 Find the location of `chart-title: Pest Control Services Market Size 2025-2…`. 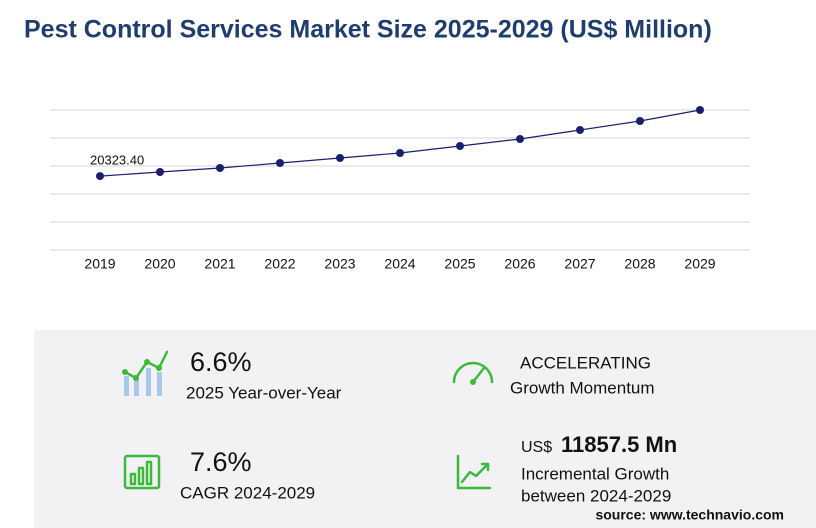

chart-title: Pest Control Services Market Size 2025-2… is located at coordinates (368, 30).